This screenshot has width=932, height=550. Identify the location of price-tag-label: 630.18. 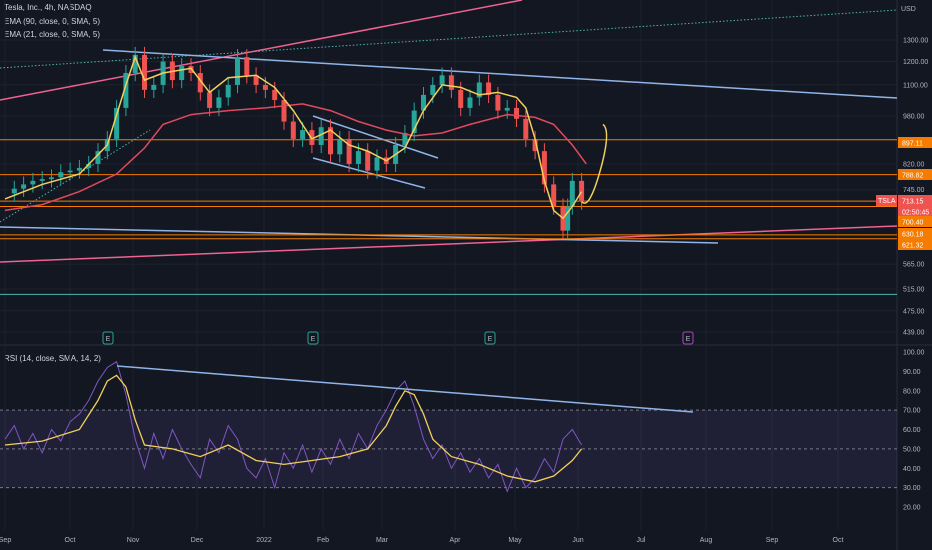
(913, 235).